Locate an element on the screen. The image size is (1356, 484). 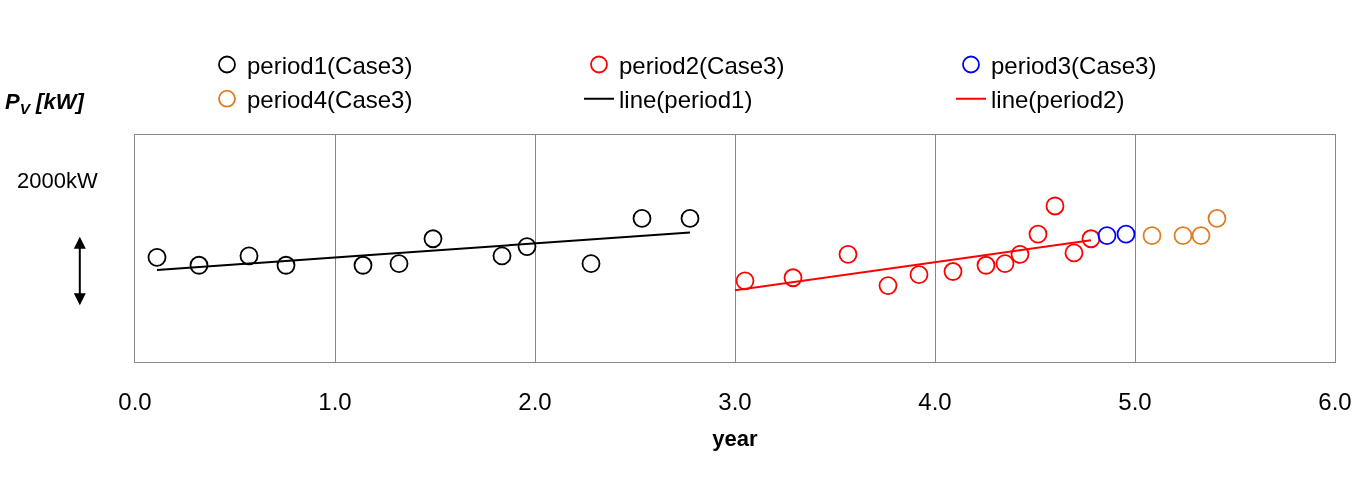
legend-label: period1(Case3) is located at coordinates (330, 65).